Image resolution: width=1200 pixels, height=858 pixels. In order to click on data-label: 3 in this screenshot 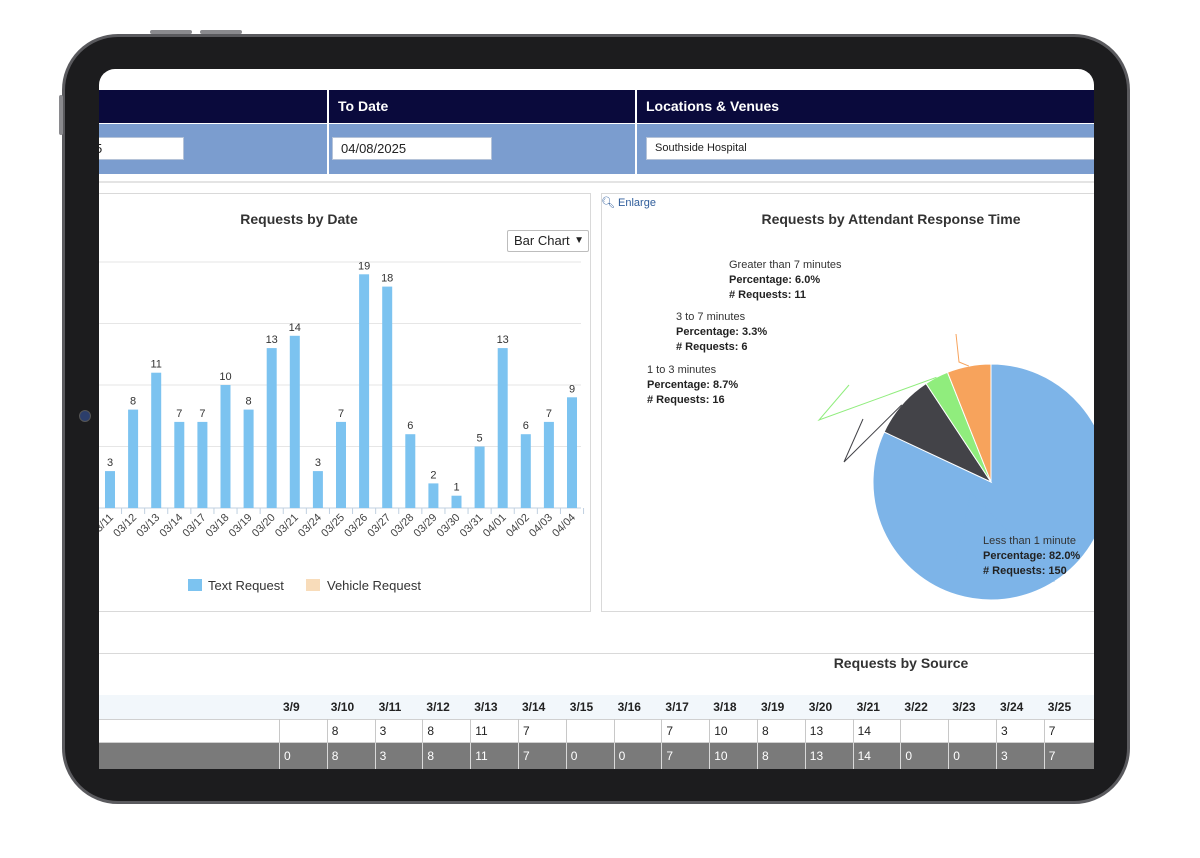, I will do `click(318, 463)`.